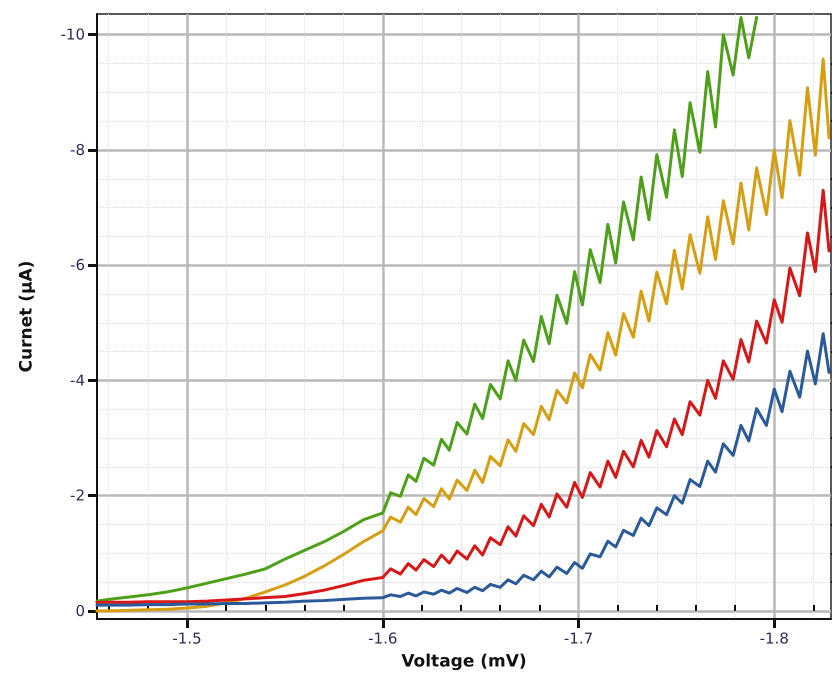 Image resolution: width=832 pixels, height=675 pixels. Describe the element at coordinates (77, 265) in the screenshot. I see `y-tick-label: -6` at that location.